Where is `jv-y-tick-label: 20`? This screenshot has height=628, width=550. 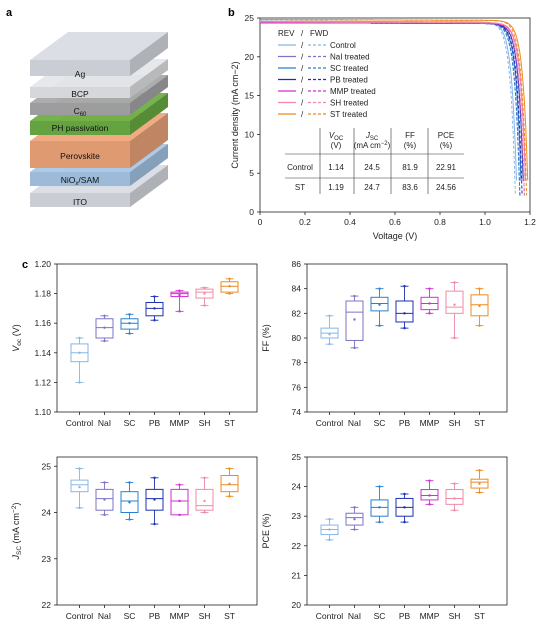 jv-y-tick-label: 20 is located at coordinates (250, 57).